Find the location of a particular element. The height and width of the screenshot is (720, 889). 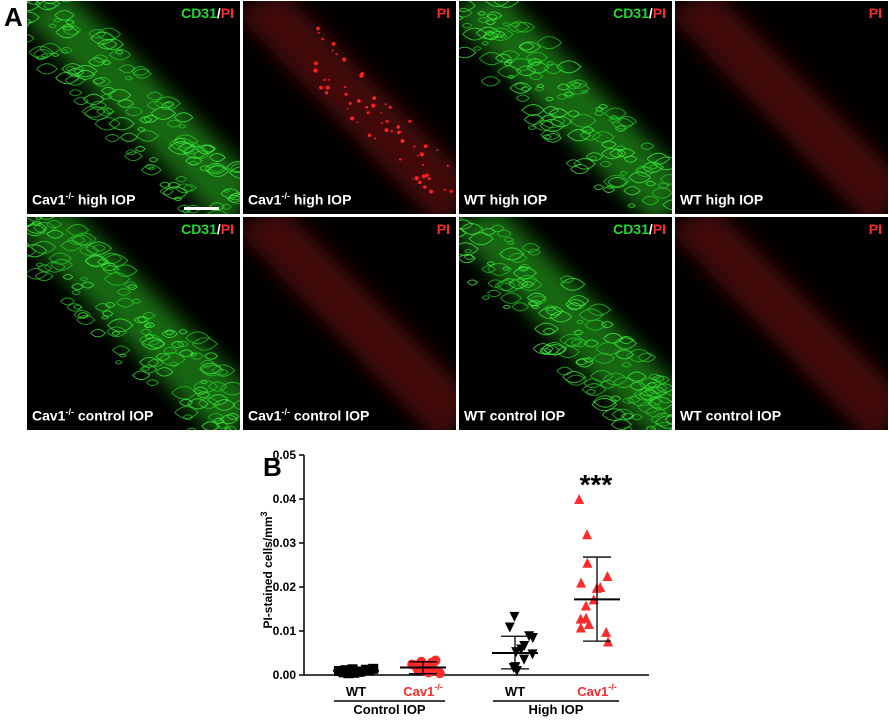

micrograph-caption: WT control IOP is located at coordinates (730, 415).